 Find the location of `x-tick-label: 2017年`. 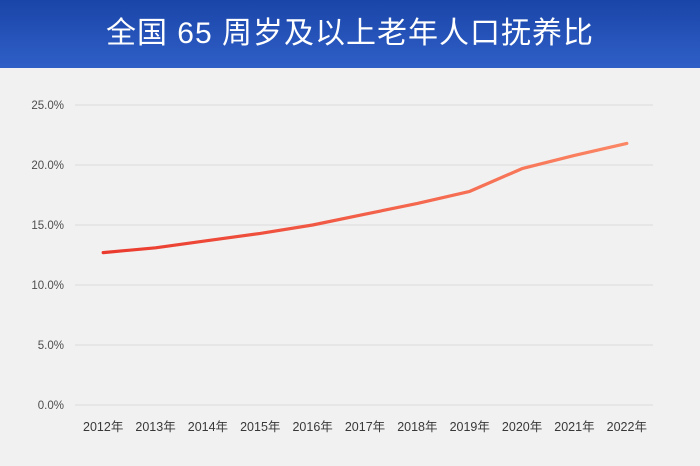

x-tick-label: 2017年 is located at coordinates (365, 427).